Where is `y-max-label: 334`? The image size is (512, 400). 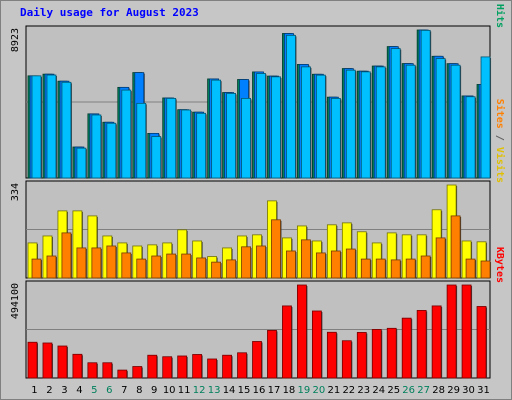 y-max-label: 334 is located at coordinates (15, 192).